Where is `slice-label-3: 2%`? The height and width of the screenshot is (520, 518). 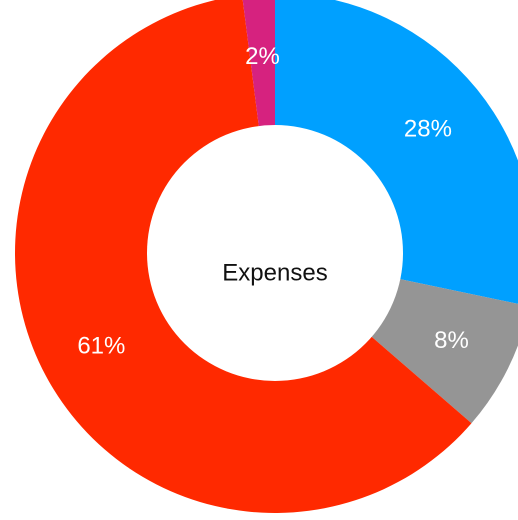 slice-label-3: 2% is located at coordinates (262, 56).